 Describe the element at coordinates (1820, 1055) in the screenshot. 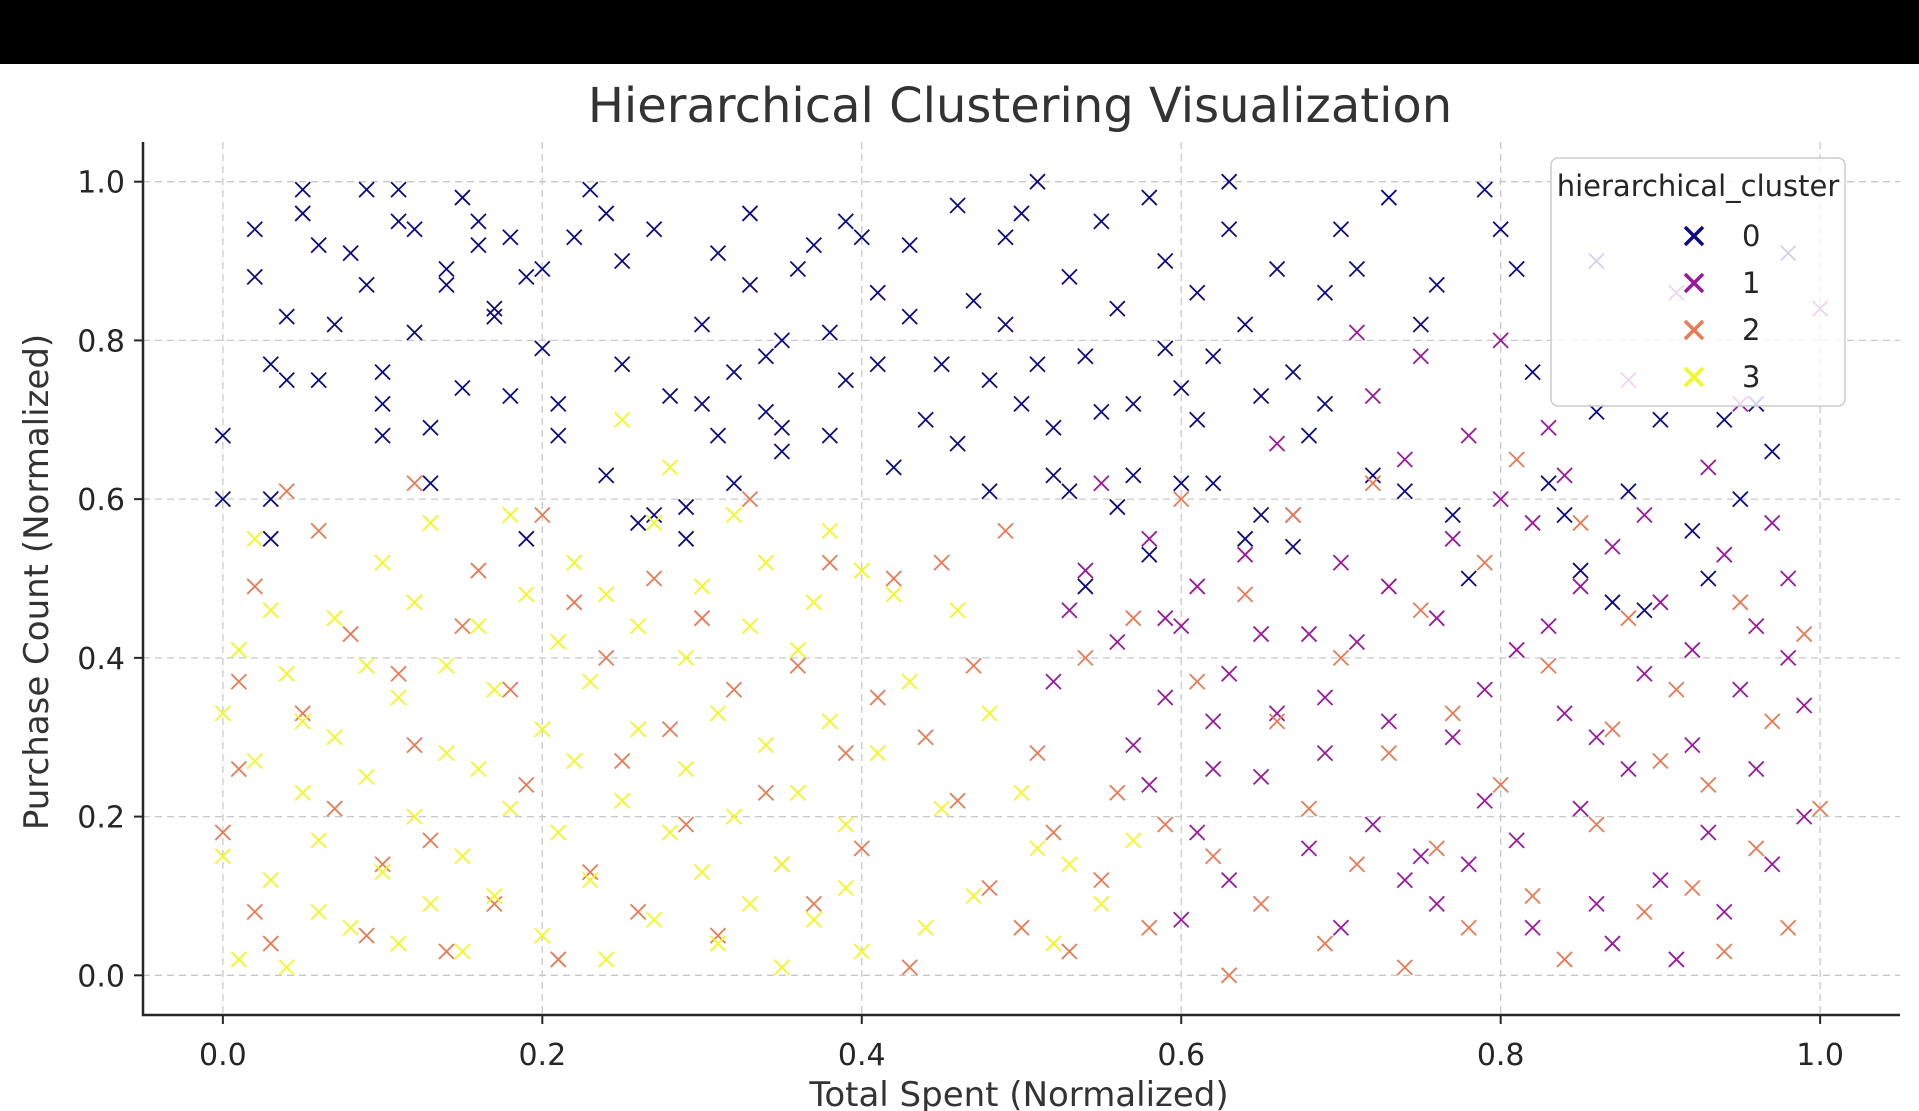

I see `x-tick-label: 1.0` at that location.